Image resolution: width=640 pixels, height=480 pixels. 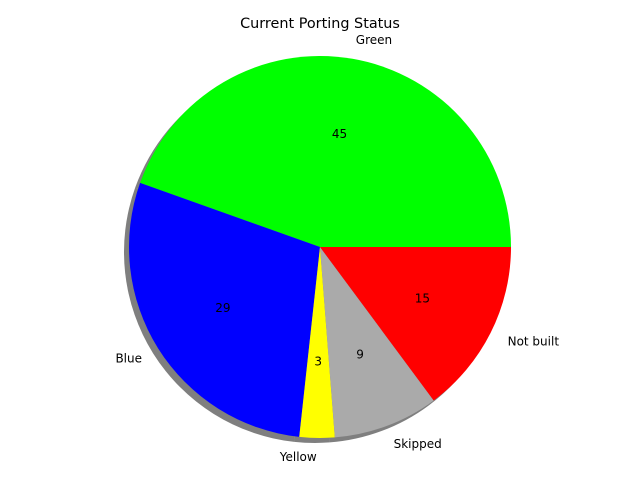 What do you see at coordinates (374, 40) in the screenshot?
I see `pie-category-label-green: Green` at bounding box center [374, 40].